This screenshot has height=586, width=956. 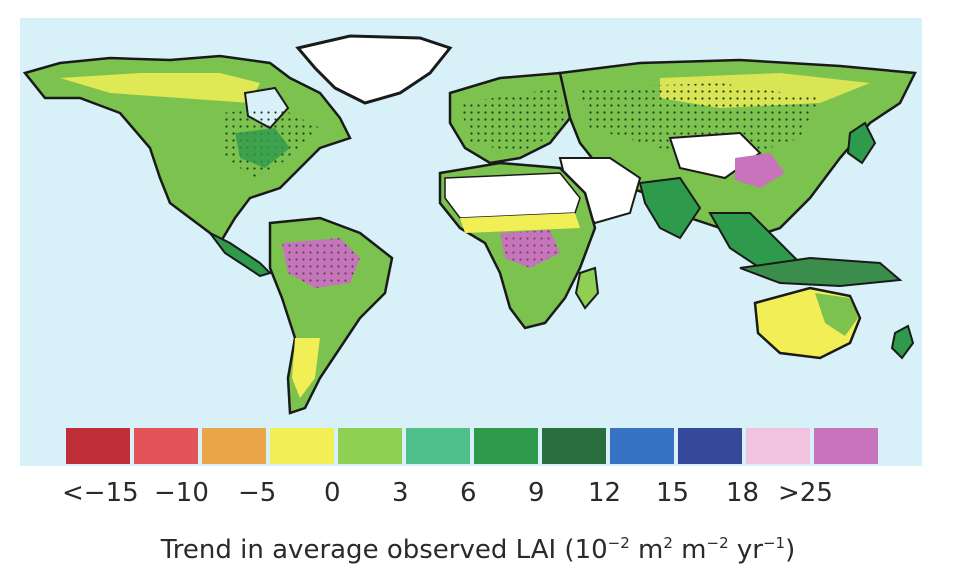 What do you see at coordinates (902, 342) in the screenshot?
I see `new-zealand` at bounding box center [902, 342].